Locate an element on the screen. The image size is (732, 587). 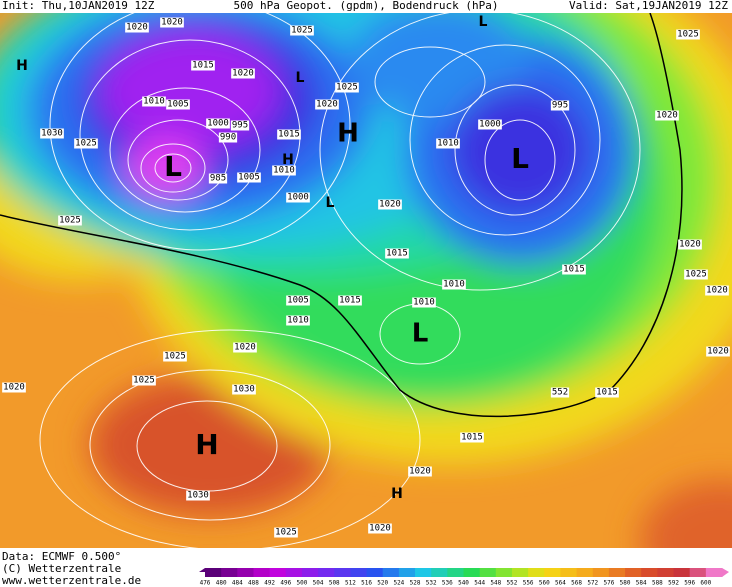
copyright: (C) Wetterzentrale is located at coordinates (61, 568).